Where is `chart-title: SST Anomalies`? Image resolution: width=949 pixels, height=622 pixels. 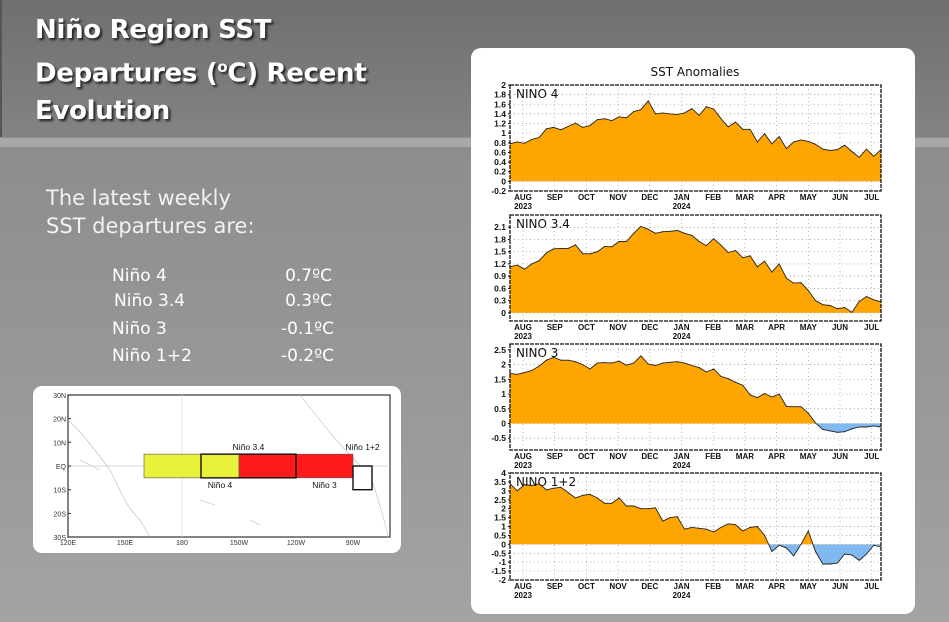
chart-title: SST Anomalies is located at coordinates (695, 72).